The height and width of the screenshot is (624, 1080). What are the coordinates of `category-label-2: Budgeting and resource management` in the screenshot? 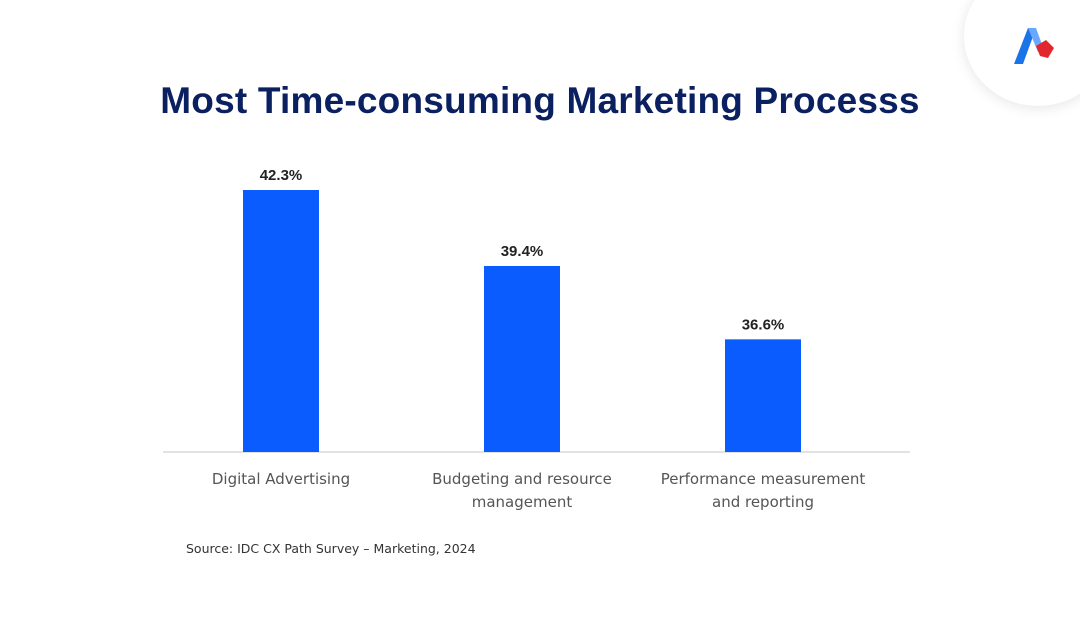 It's located at (522, 490).